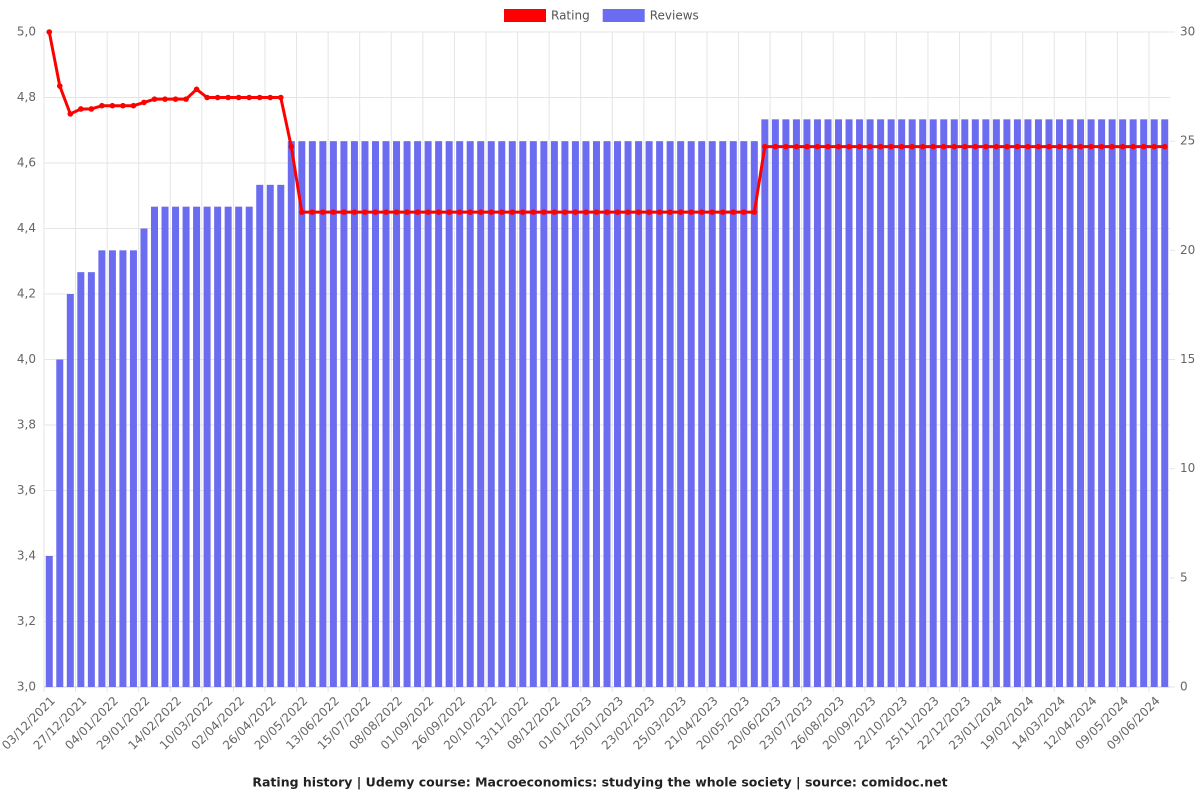 The width and height of the screenshot is (1200, 800). Describe the element at coordinates (674, 16) in the screenshot. I see `legend-label: Reviews` at that location.